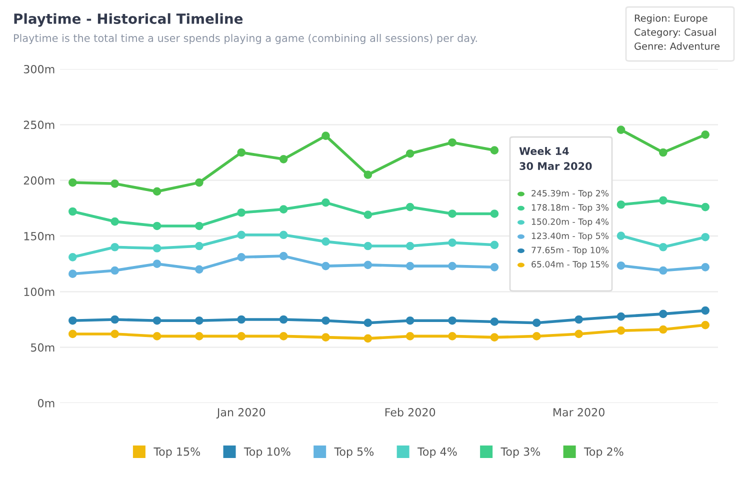 Image resolution: width=752 pixels, height=490 pixels. What do you see at coordinates (570, 208) in the screenshot?
I see `annotation: 178.18m - Top 3%` at bounding box center [570, 208].